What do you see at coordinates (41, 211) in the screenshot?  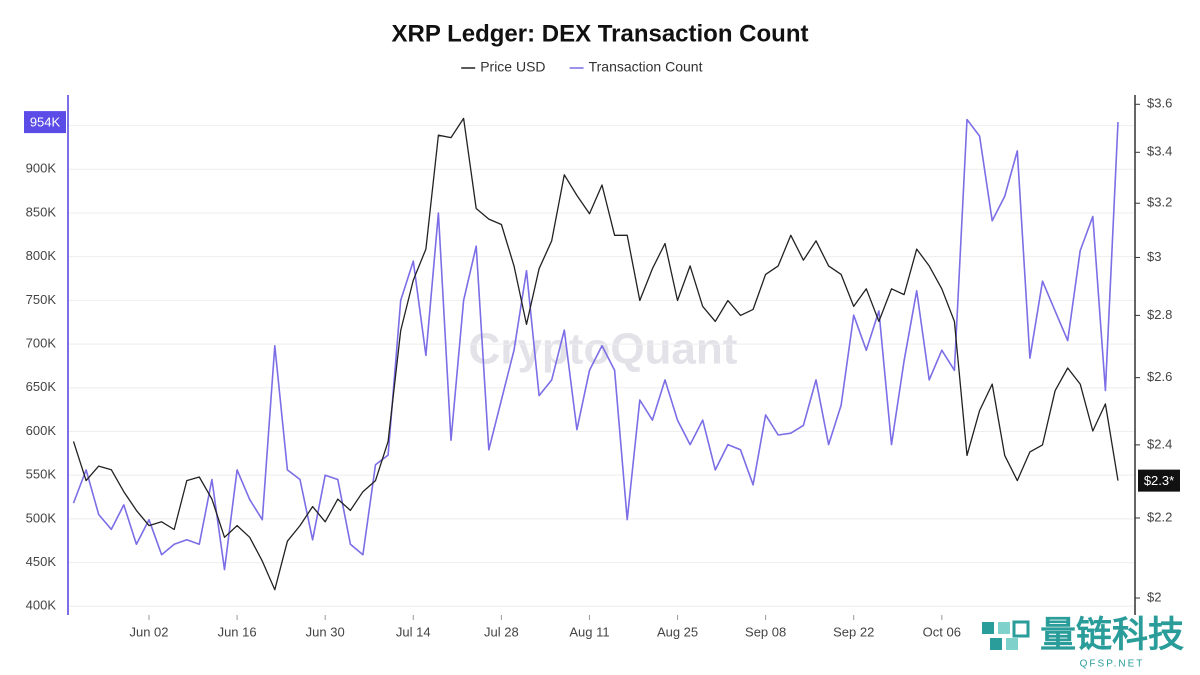 I see `y-tick-label: 850K` at bounding box center [41, 211].